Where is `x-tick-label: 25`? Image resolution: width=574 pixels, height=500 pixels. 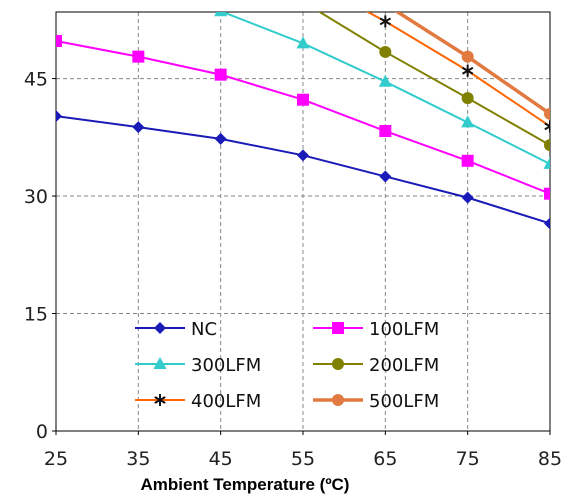 x-tick-label: 25 is located at coordinates (56, 459).